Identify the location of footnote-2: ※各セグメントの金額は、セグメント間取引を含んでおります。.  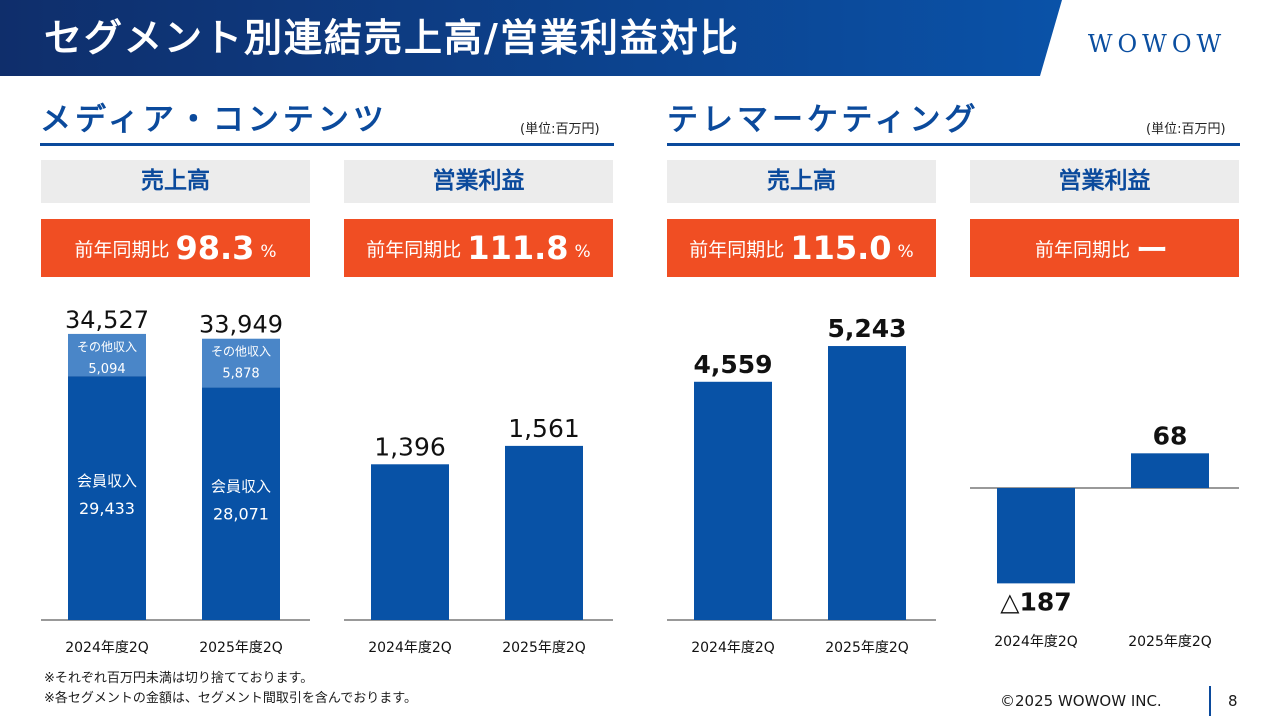
(230, 698).